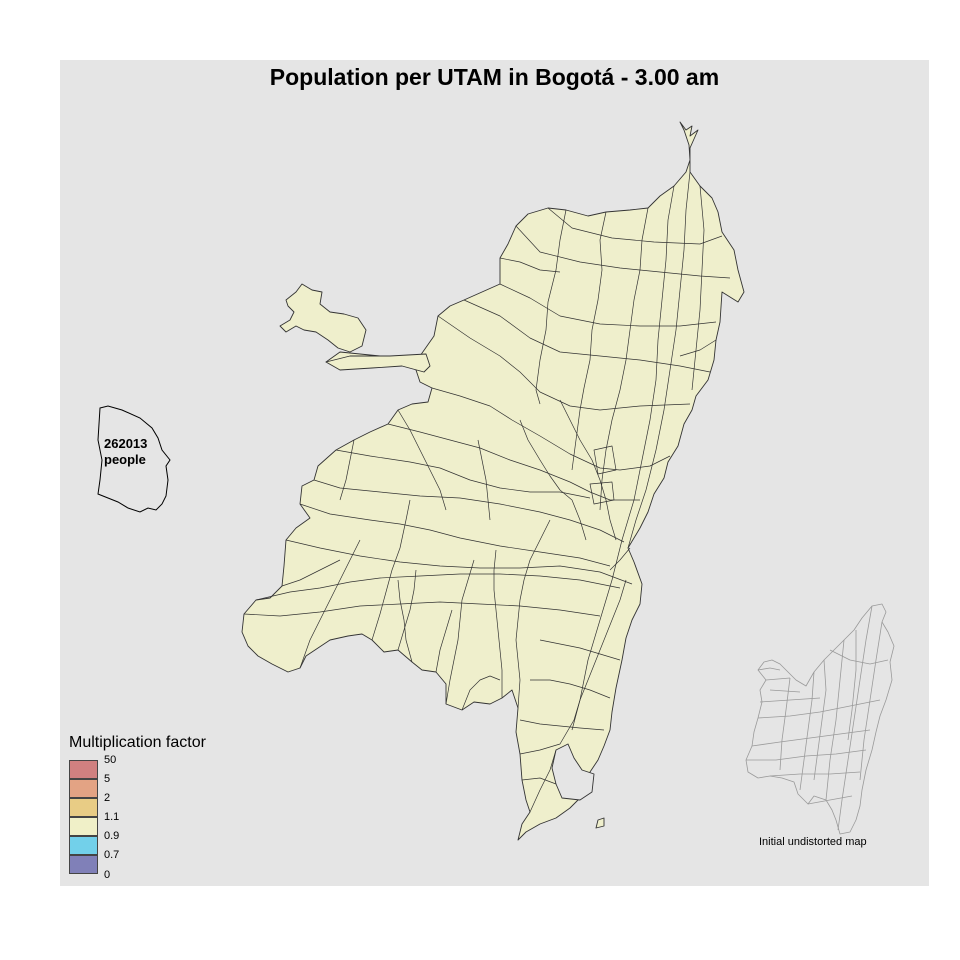 Image resolution: width=960 pixels, height=960 pixels. Describe the element at coordinates (600, 823) in the screenshot. I see `small-islet` at that location.